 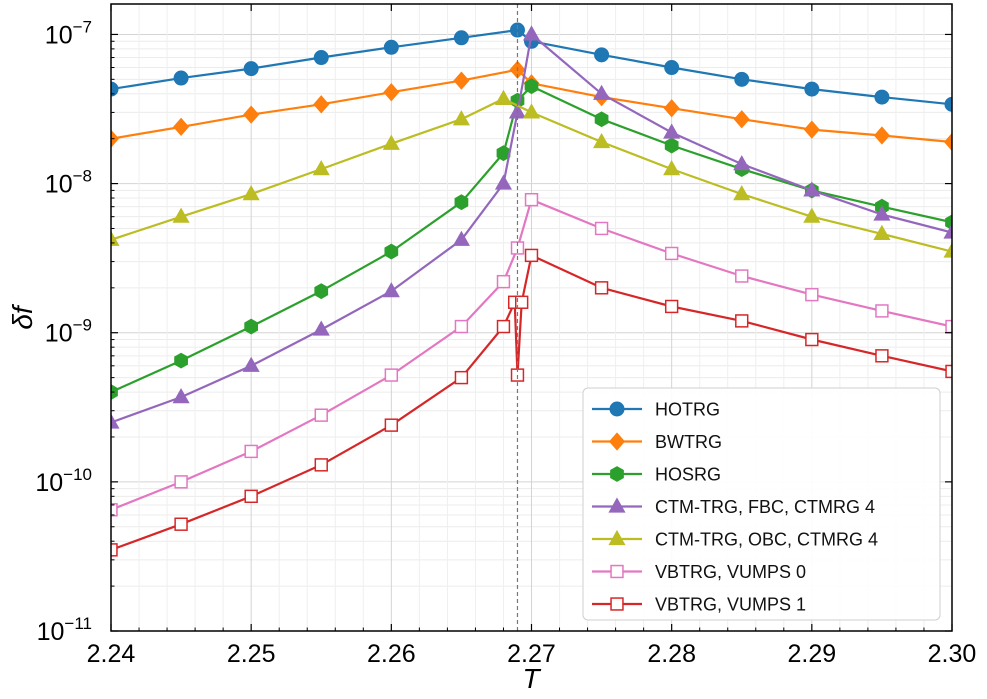 I want to click on legend-label: HOTRG, so click(x=687, y=410).